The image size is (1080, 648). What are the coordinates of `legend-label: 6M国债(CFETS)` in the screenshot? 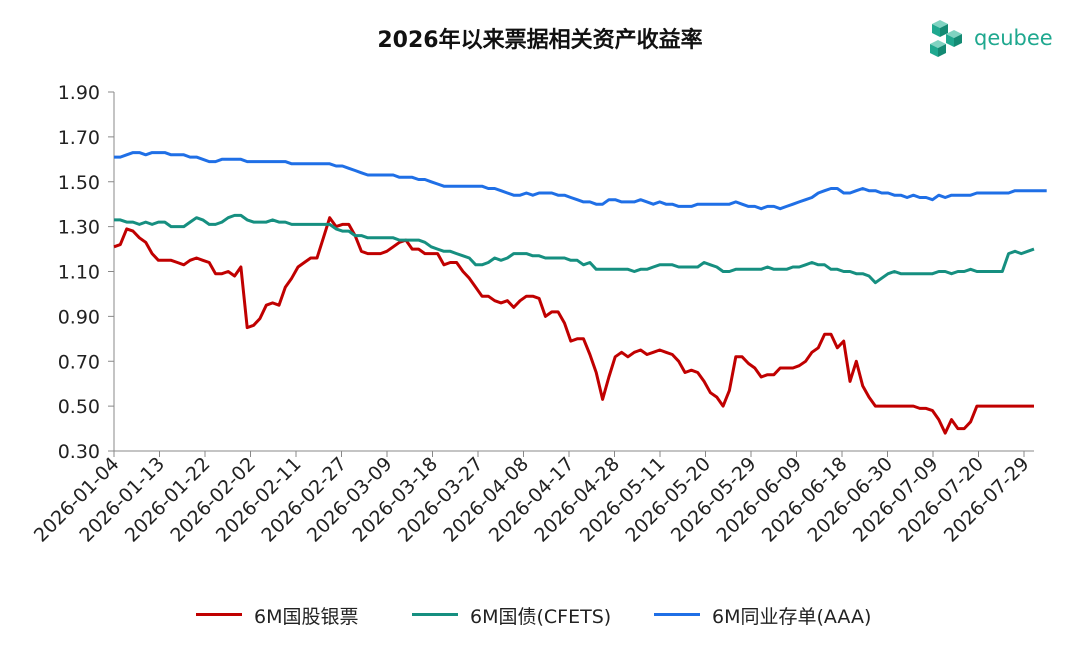 It's located at (541, 617).